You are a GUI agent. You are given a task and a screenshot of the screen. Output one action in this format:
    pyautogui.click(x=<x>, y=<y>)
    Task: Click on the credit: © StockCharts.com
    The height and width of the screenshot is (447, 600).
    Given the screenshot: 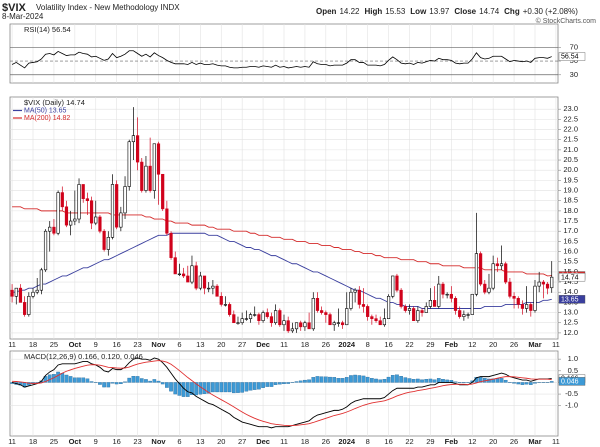 What is the action you would take?
    pyautogui.click(x=566, y=21)
    